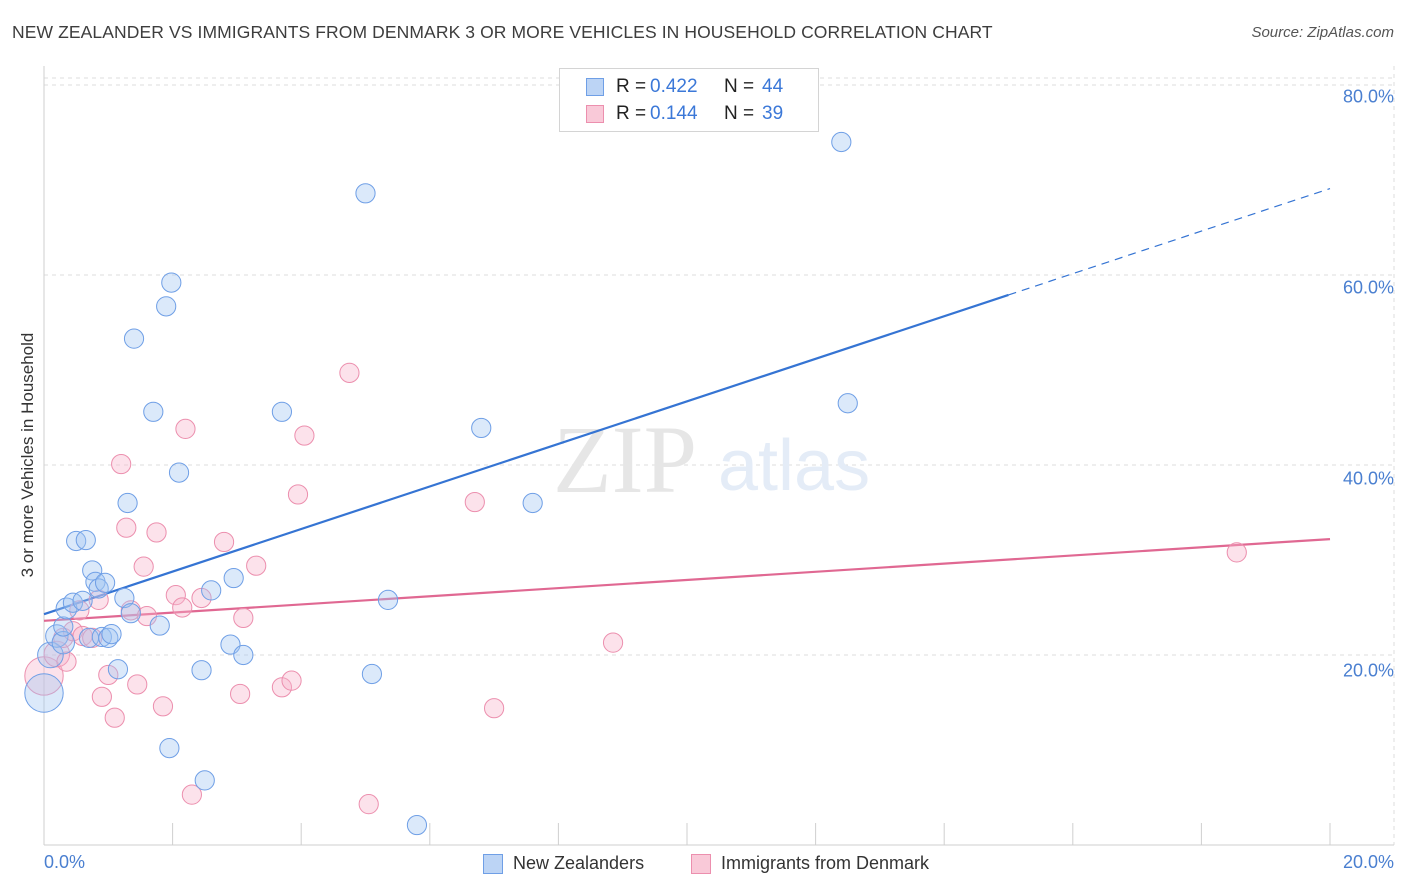  I want to click on series-legend-pink: Immigrants from Denmark, so click(810, 863).